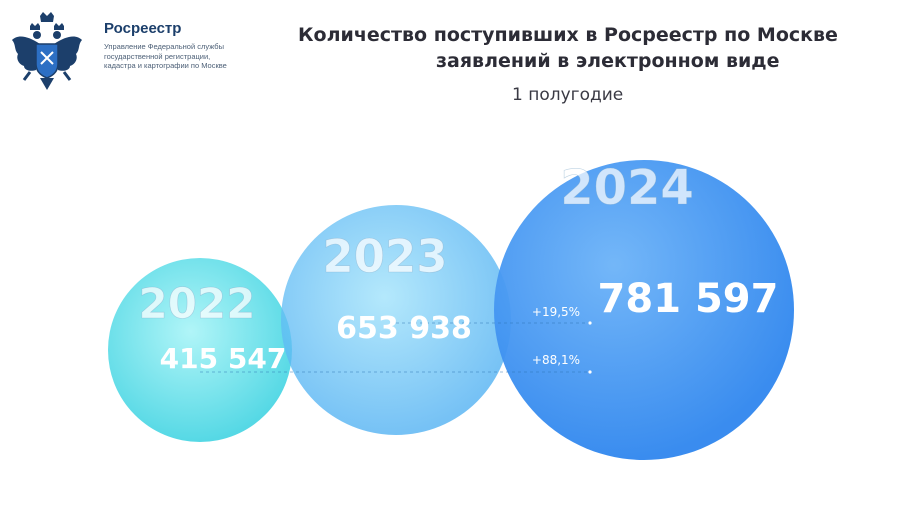  Describe the element at coordinates (143, 28) in the screenshot. I see `org-name: Росреестр` at that location.